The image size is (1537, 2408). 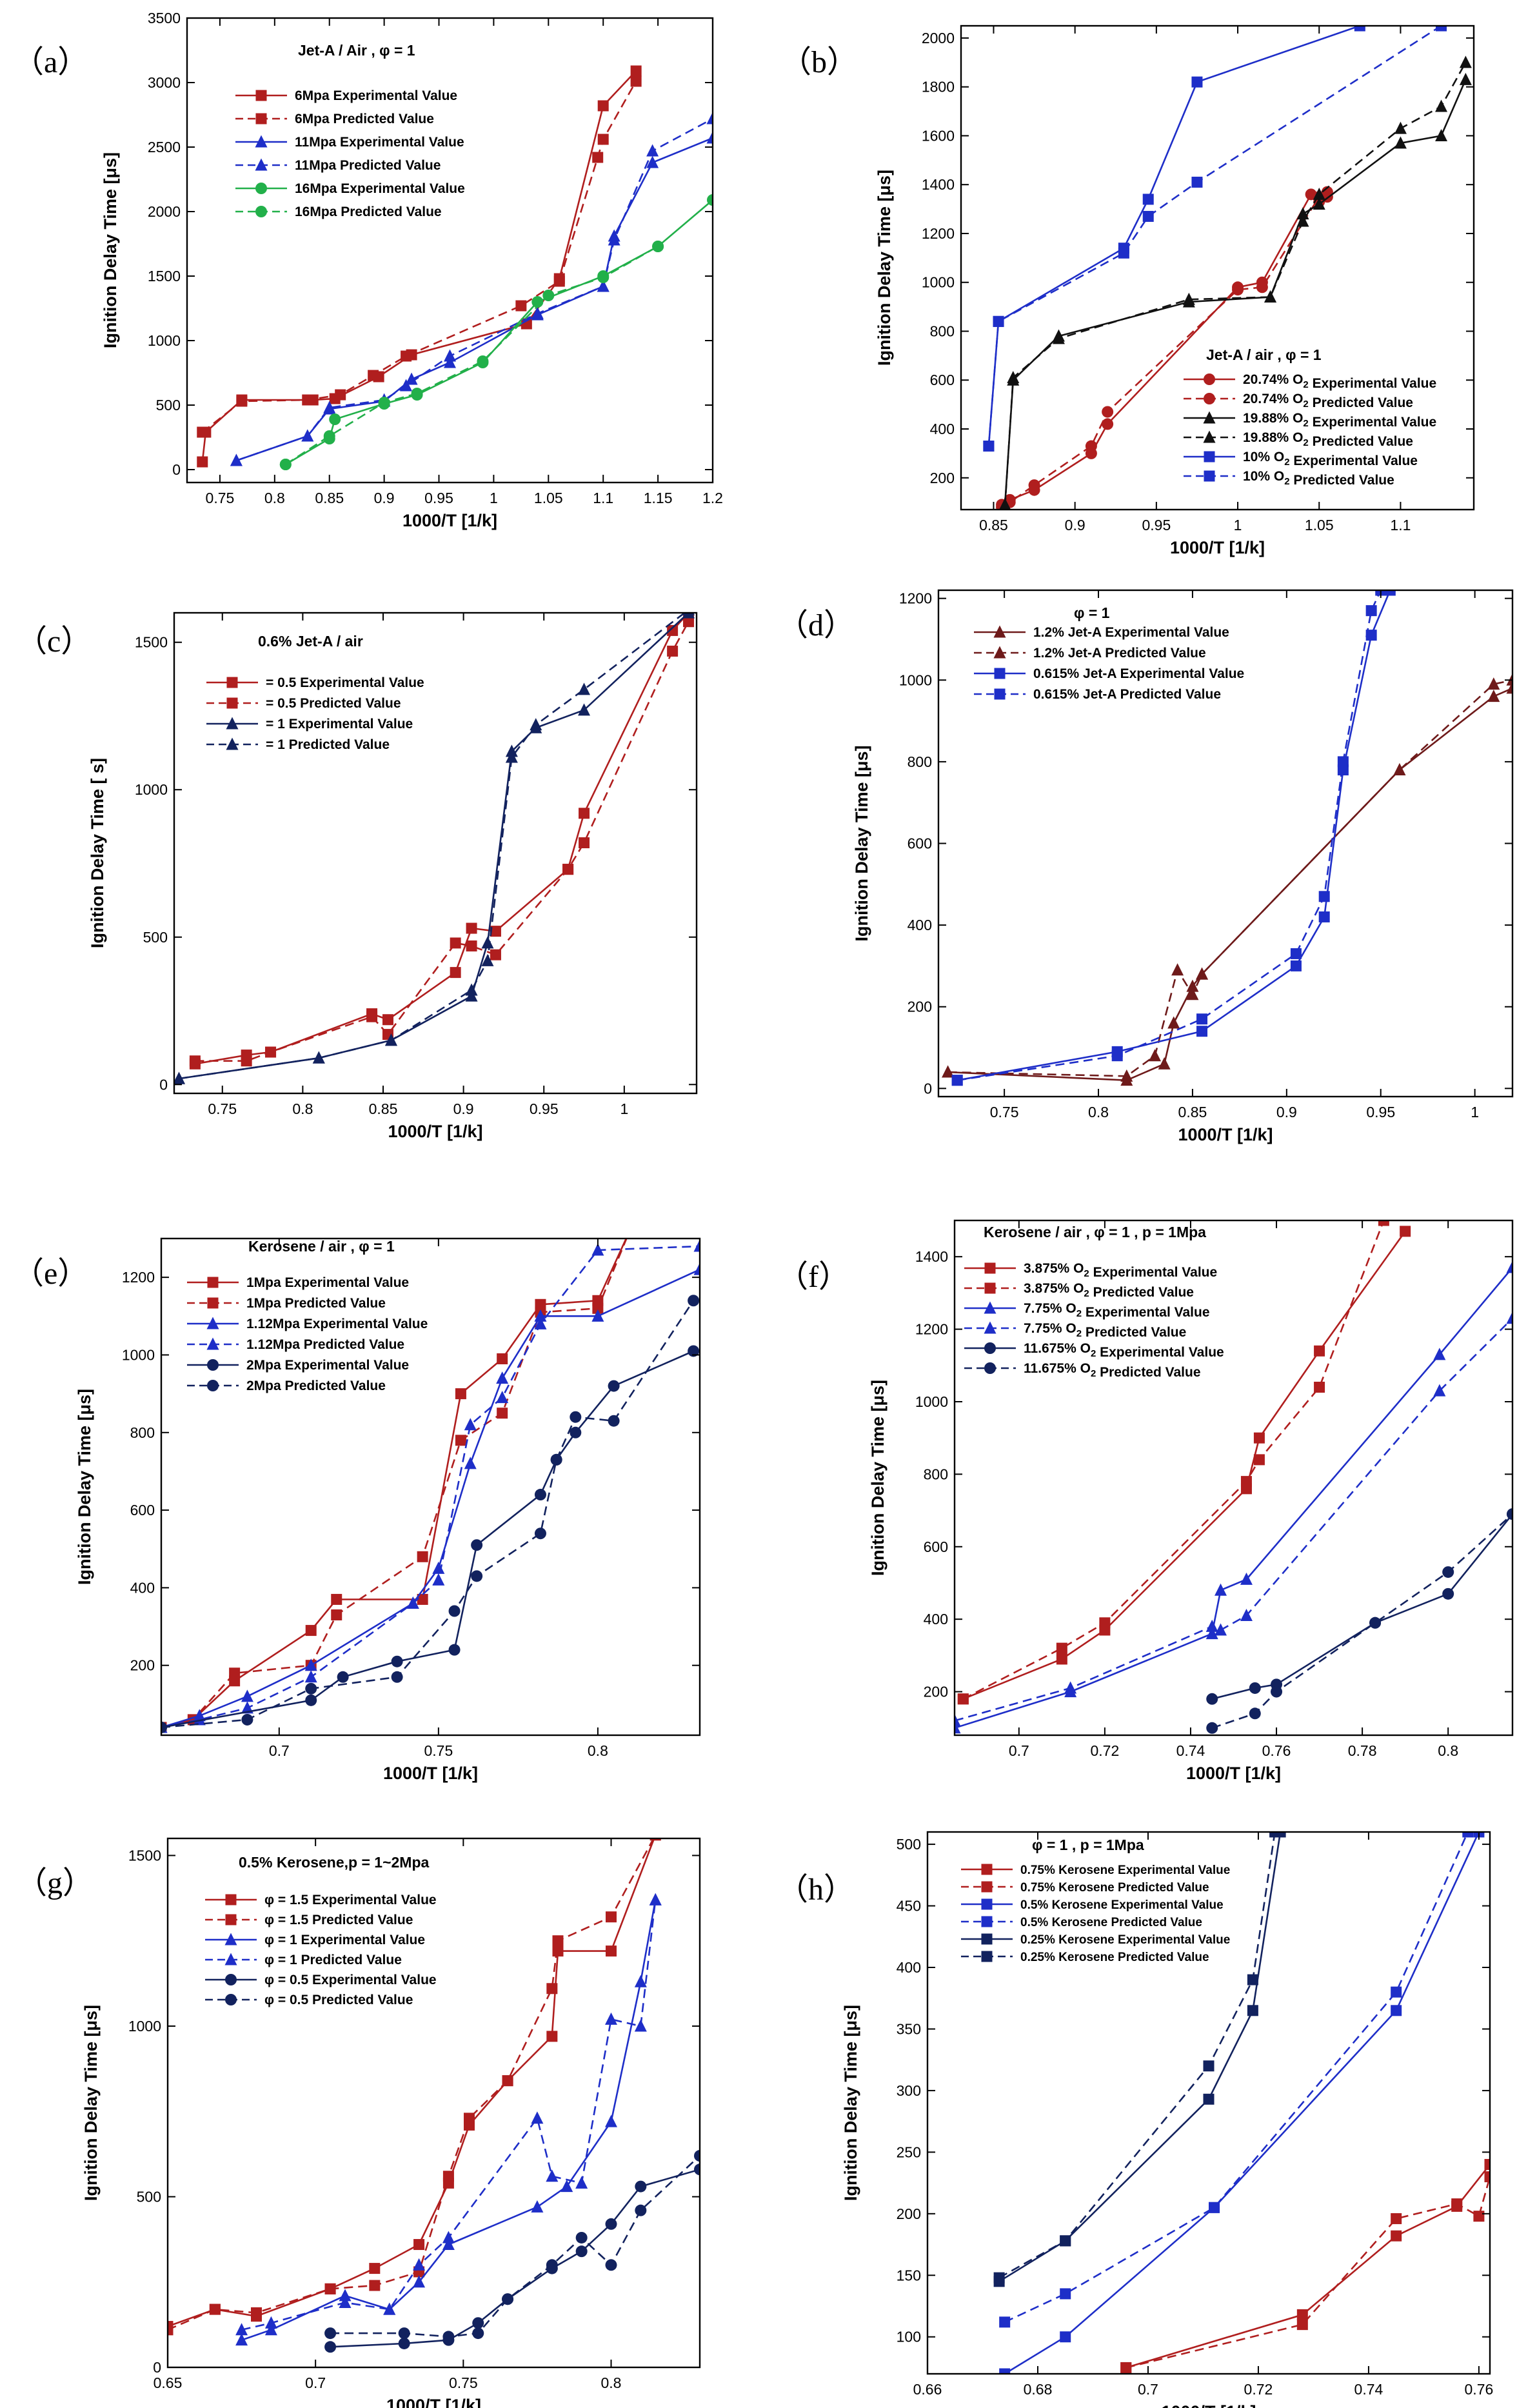 What do you see at coordinates (327, 1282) in the screenshot?
I see `legend-label: 1Mpa Experimental Value` at bounding box center [327, 1282].